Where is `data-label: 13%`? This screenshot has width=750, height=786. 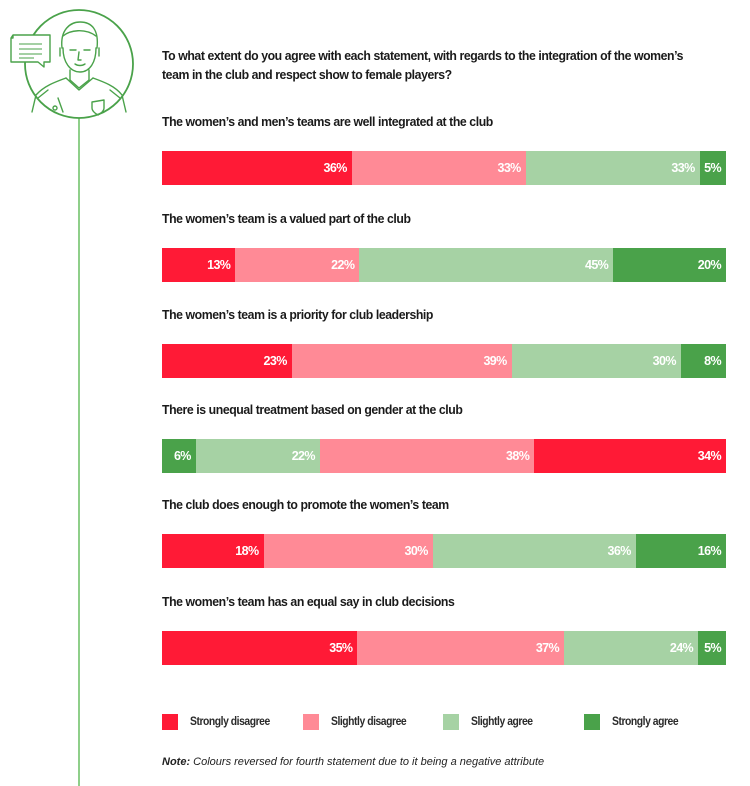 data-label: 13% is located at coordinates (219, 265).